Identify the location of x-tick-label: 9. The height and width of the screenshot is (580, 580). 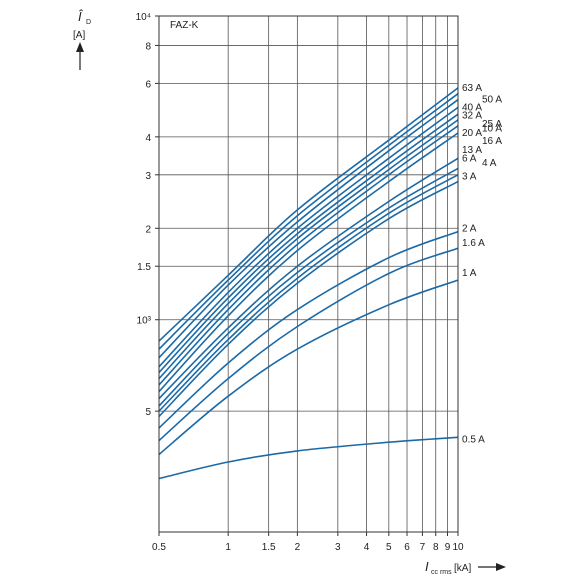
(448, 547).